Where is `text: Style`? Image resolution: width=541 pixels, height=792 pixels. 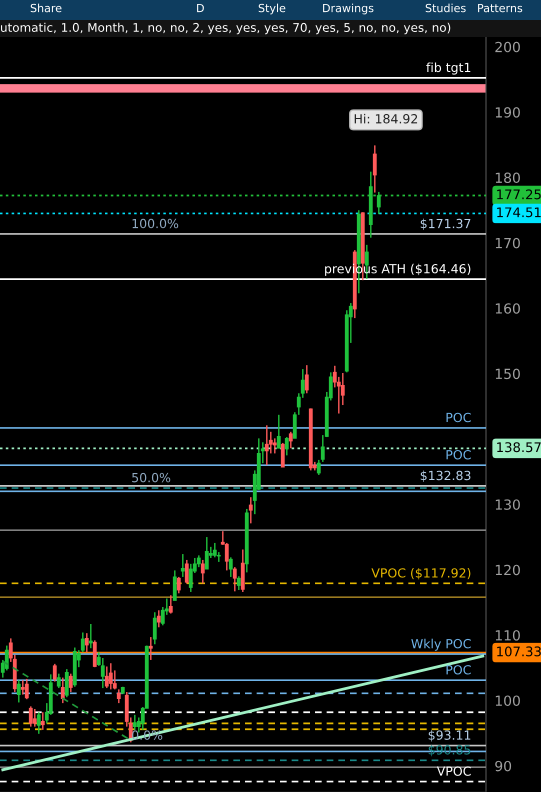
text: Style is located at coordinates (272, 9).